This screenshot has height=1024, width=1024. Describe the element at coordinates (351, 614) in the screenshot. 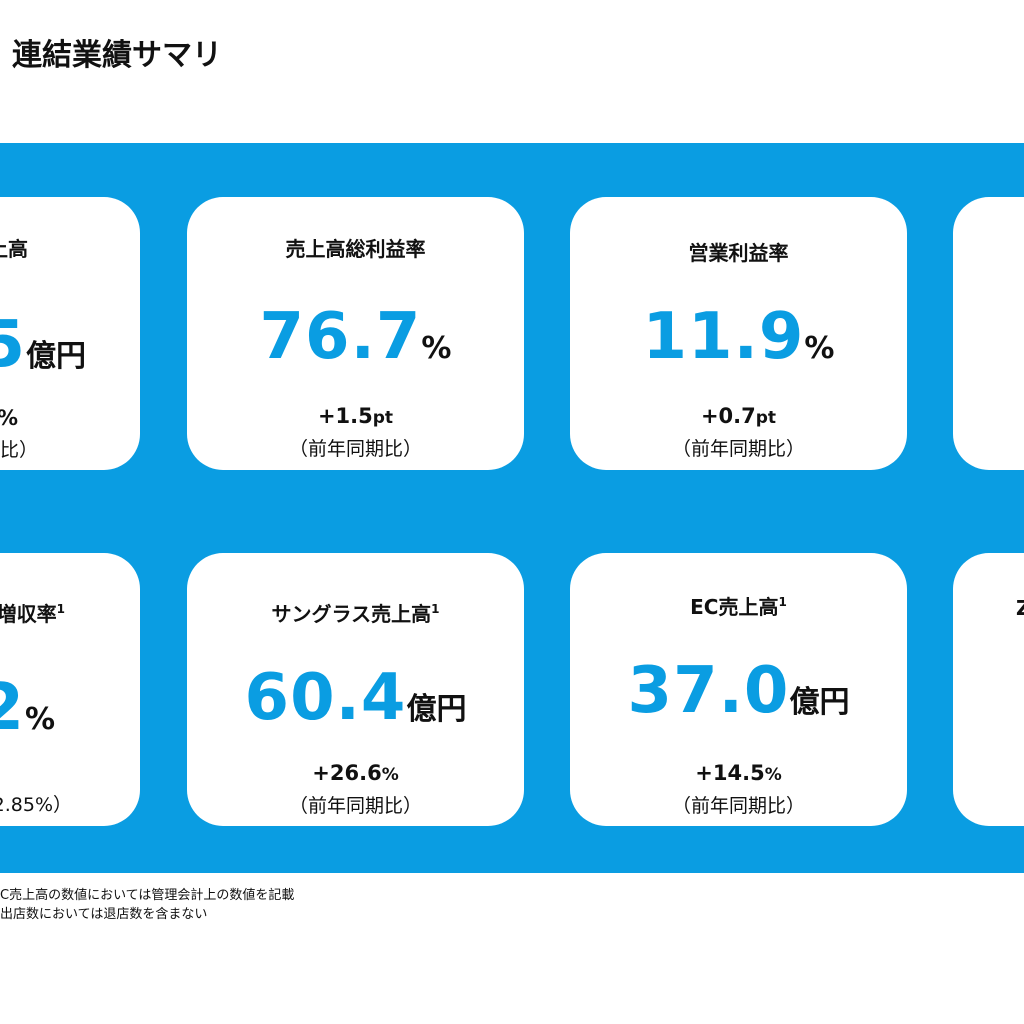

I see `card-label-text: サングラス売上高` at that location.